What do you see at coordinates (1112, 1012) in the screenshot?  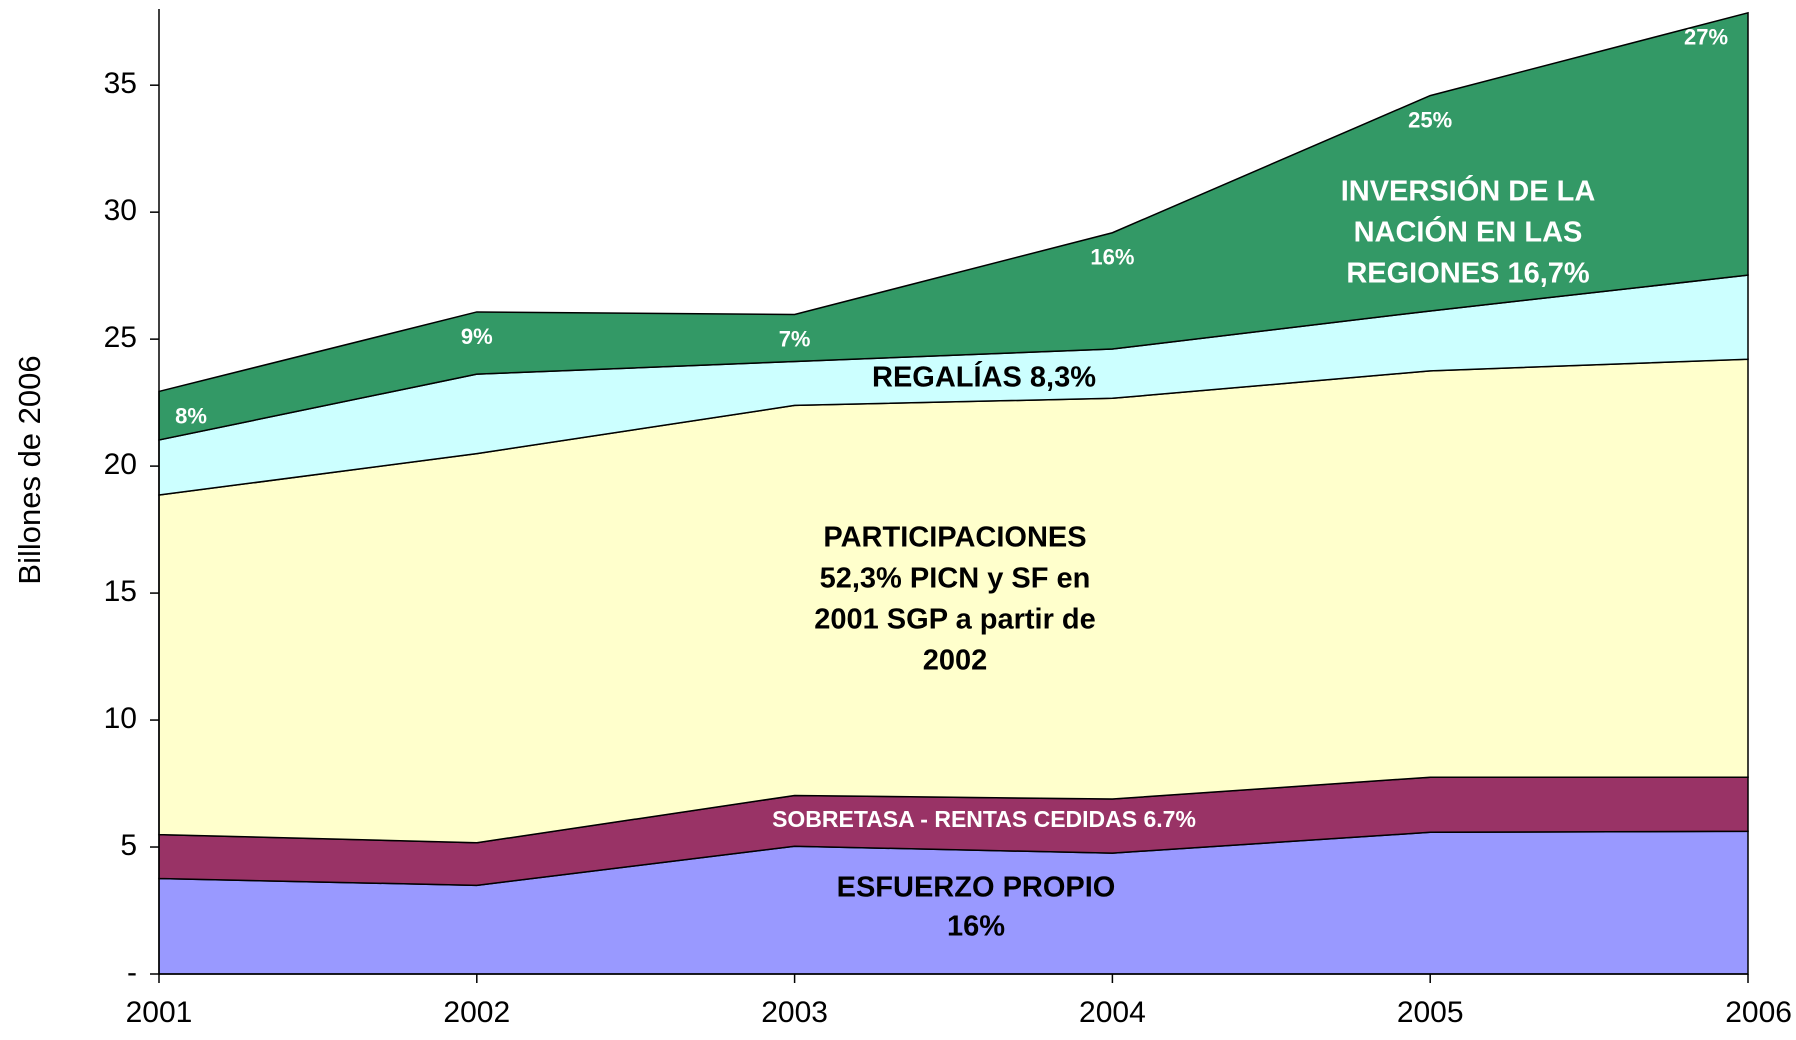 I see `x-tick-label: 2004` at bounding box center [1112, 1012].